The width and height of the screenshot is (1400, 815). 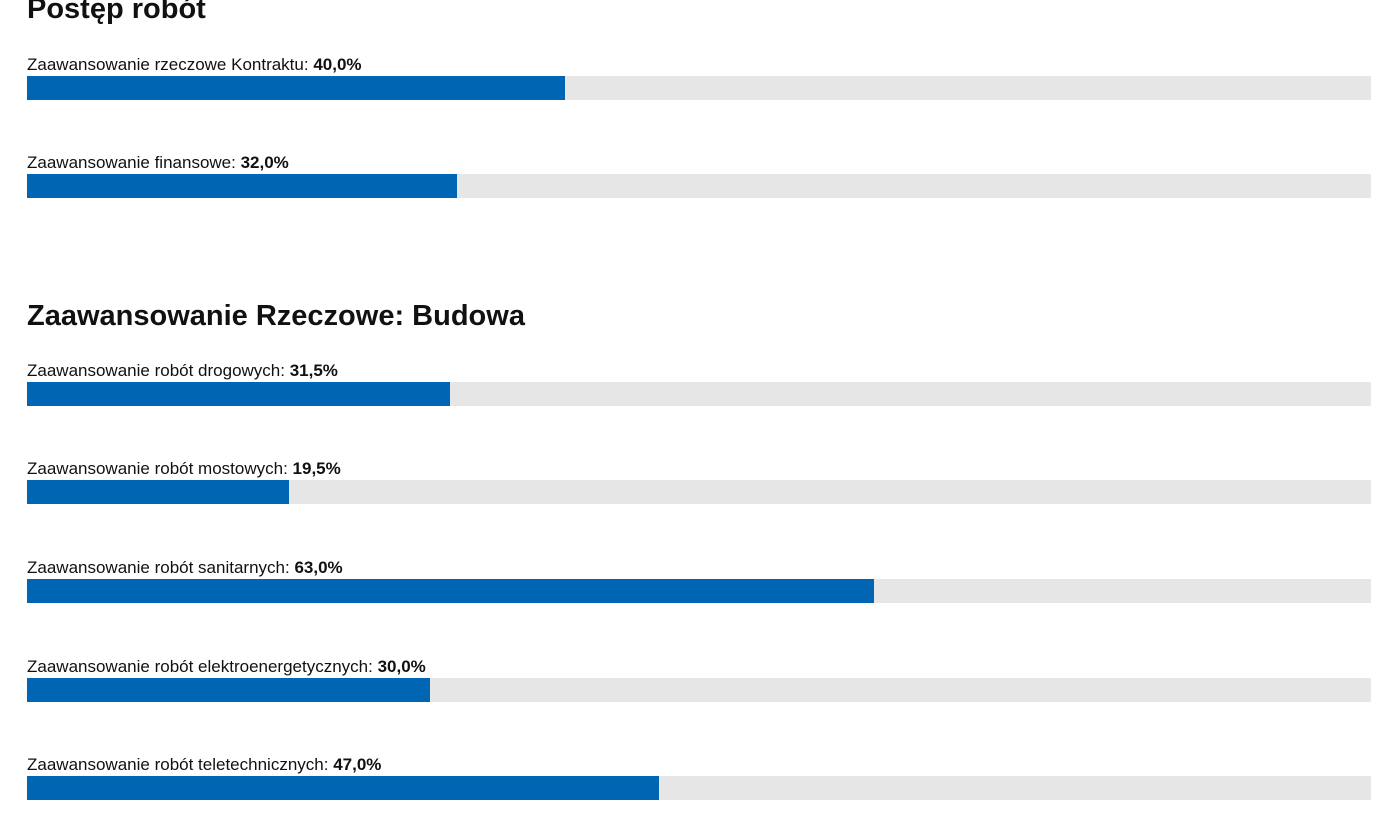 I want to click on progress-label: Zaawansowanie robót sanitarnych: 63,0%, so click(x=699, y=568).